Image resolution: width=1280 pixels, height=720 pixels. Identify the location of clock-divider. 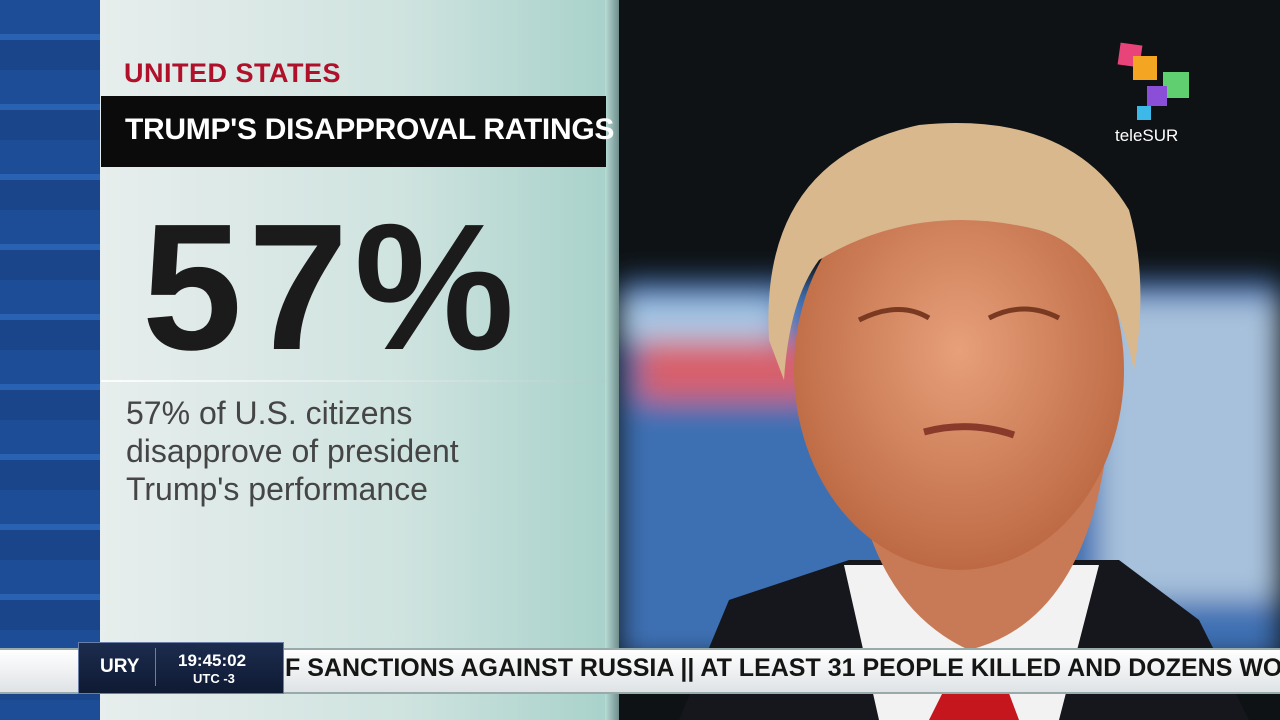
(155, 667).